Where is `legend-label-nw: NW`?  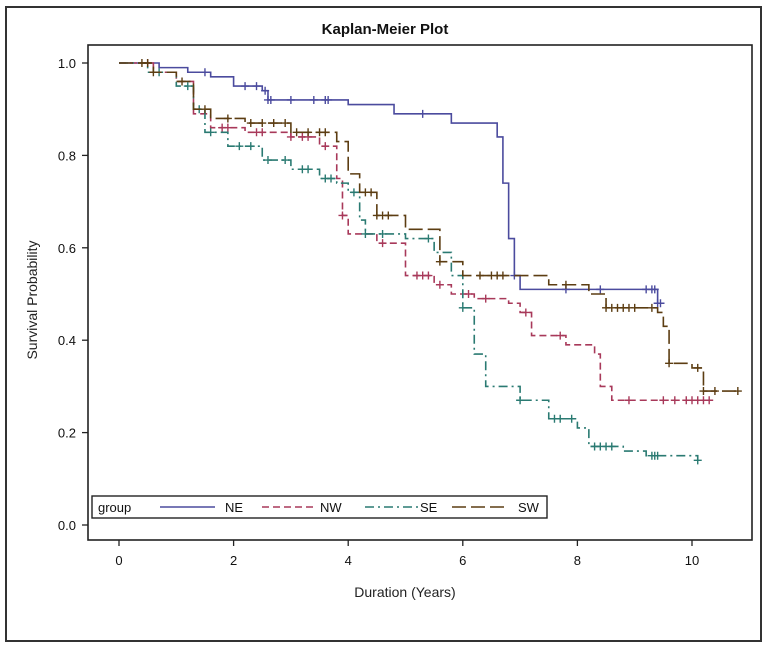
legend-label-nw: NW is located at coordinates (331, 507).